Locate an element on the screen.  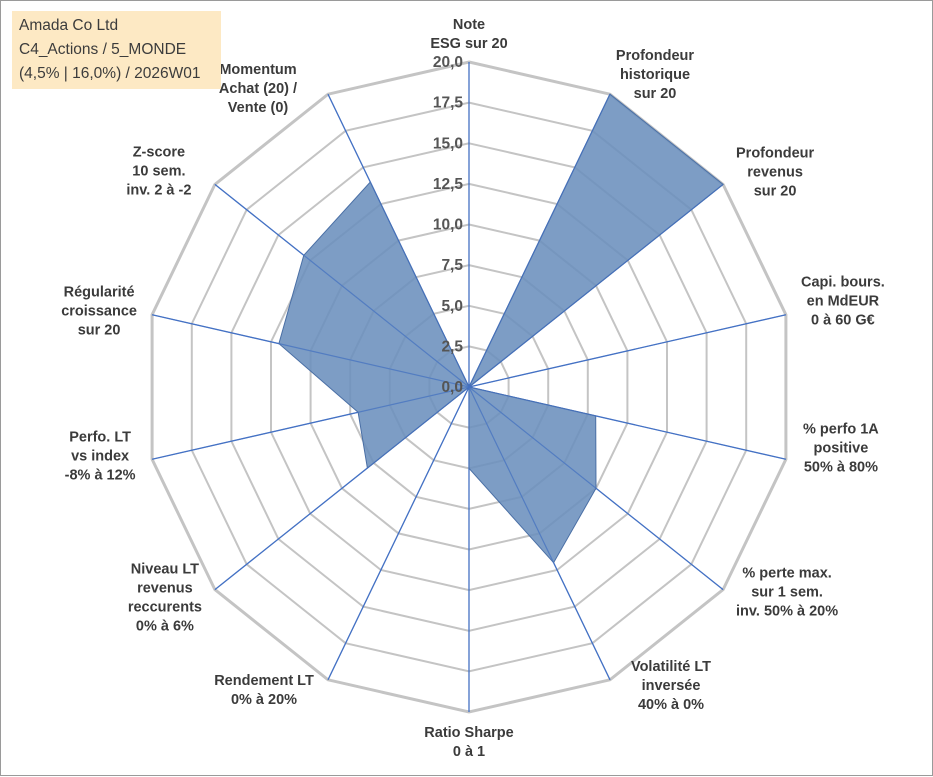
axis-label-11: Perfo. LT vs index -8% à 12% is located at coordinates (100, 456).